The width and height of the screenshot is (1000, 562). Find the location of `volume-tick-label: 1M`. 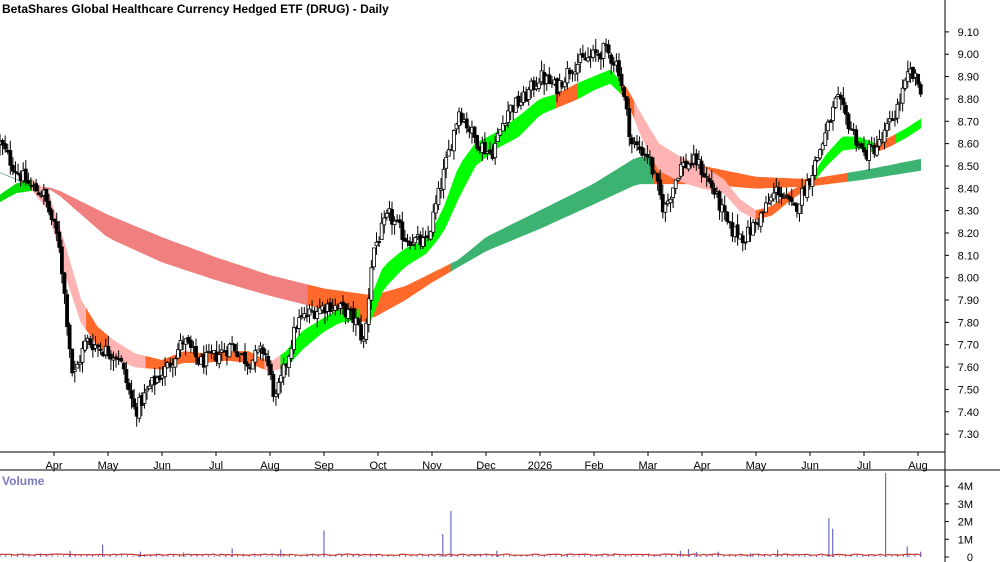

volume-tick-label: 1M is located at coordinates (965, 540).